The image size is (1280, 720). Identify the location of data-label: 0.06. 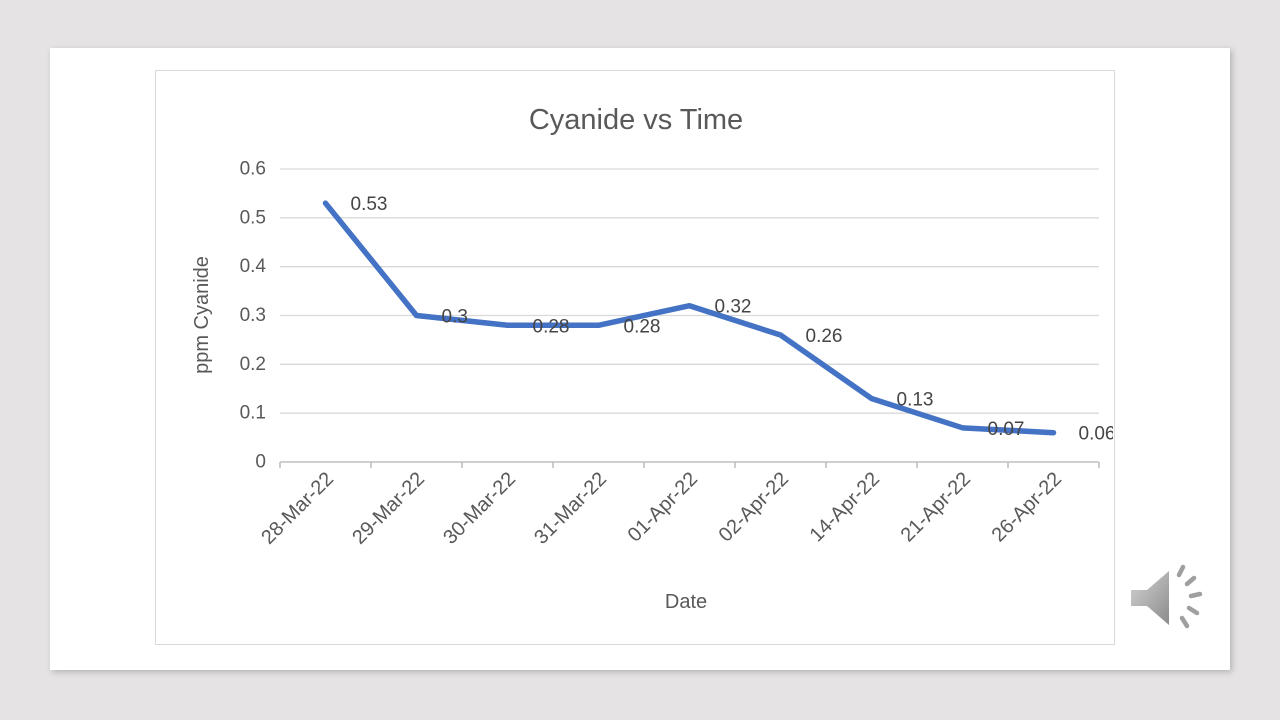
(1096, 434).